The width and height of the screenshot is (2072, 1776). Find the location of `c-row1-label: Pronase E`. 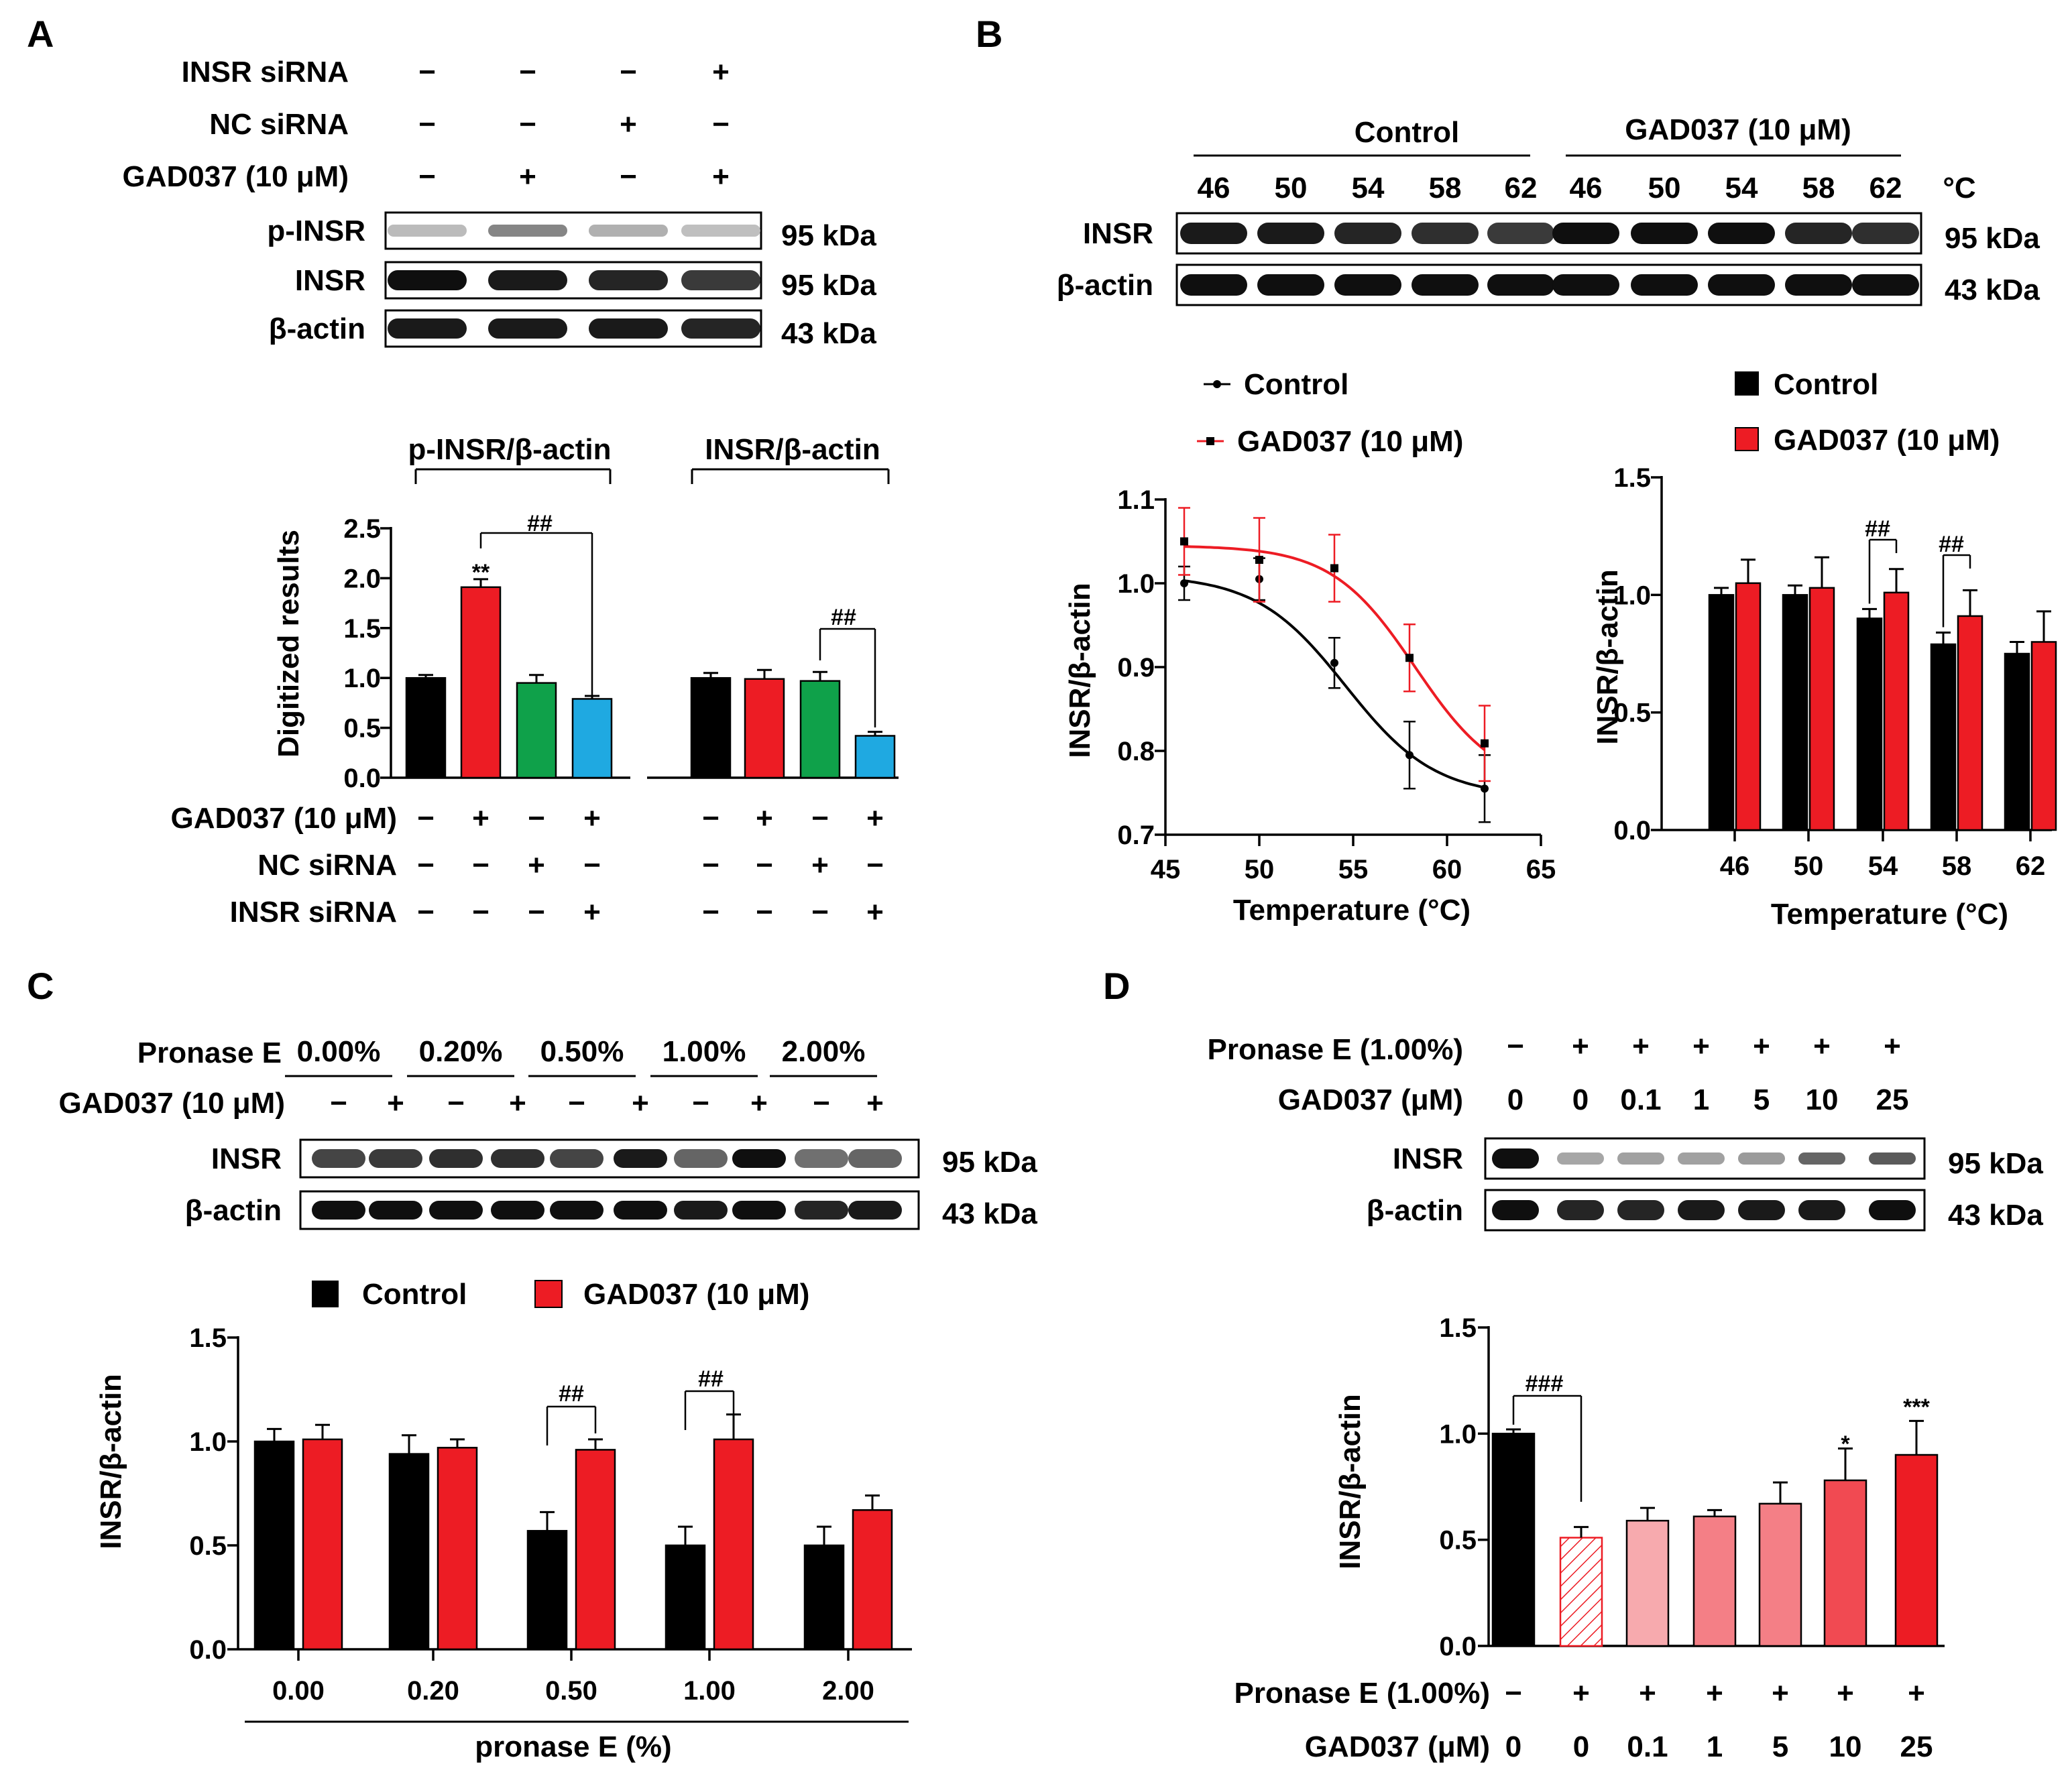

c-row1-label: Pronase E is located at coordinates (209, 1053).